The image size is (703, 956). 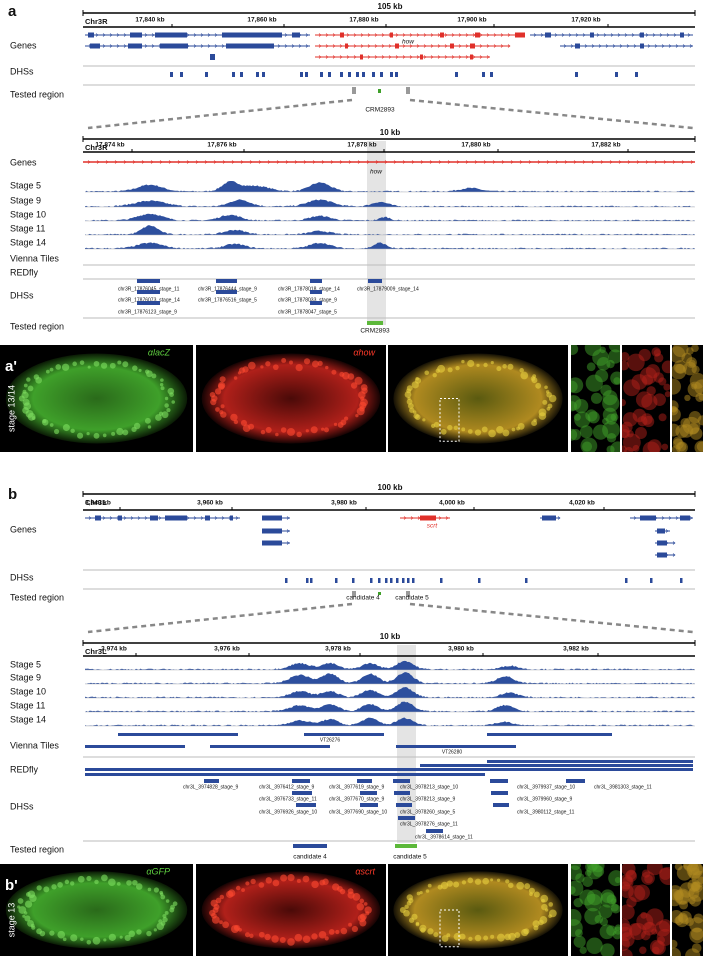 What do you see at coordinates (22, 806) in the screenshot?
I see `label: DHSs` at bounding box center [22, 806].